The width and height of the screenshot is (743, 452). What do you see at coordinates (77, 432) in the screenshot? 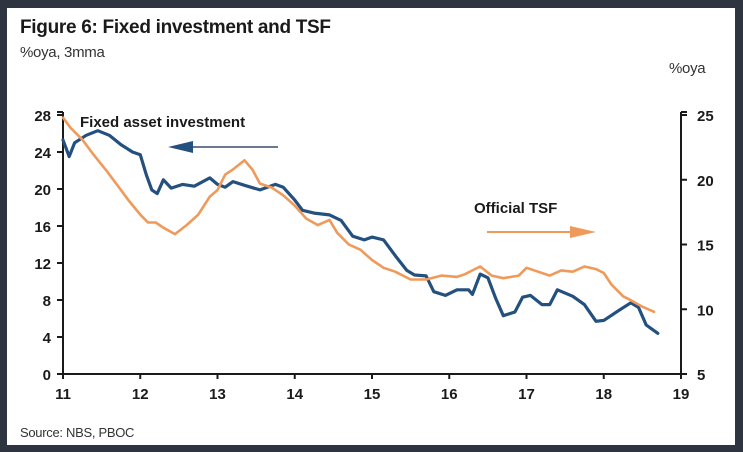
I see `source-note: Source: NBS, PBOC` at bounding box center [77, 432].